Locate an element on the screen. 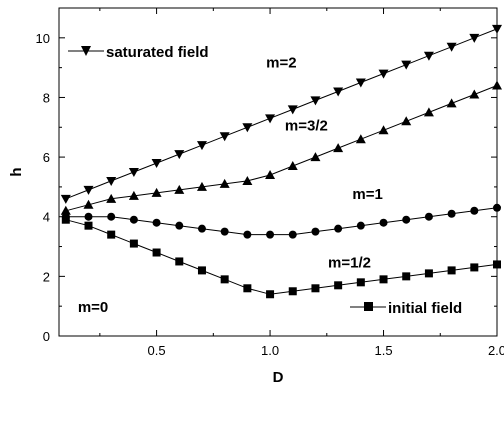 This screenshot has height=421, width=504. y-tick-label: 2 is located at coordinates (46, 276).